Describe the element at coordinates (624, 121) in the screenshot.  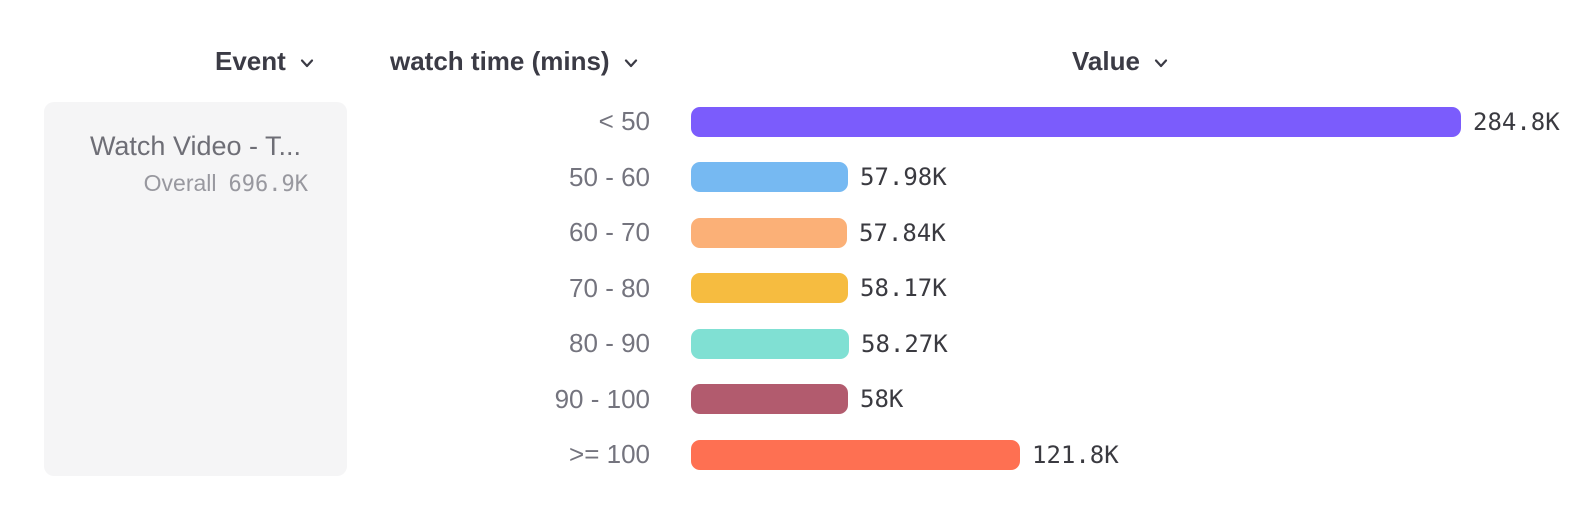
I see `bucket-label: < 50` at that location.